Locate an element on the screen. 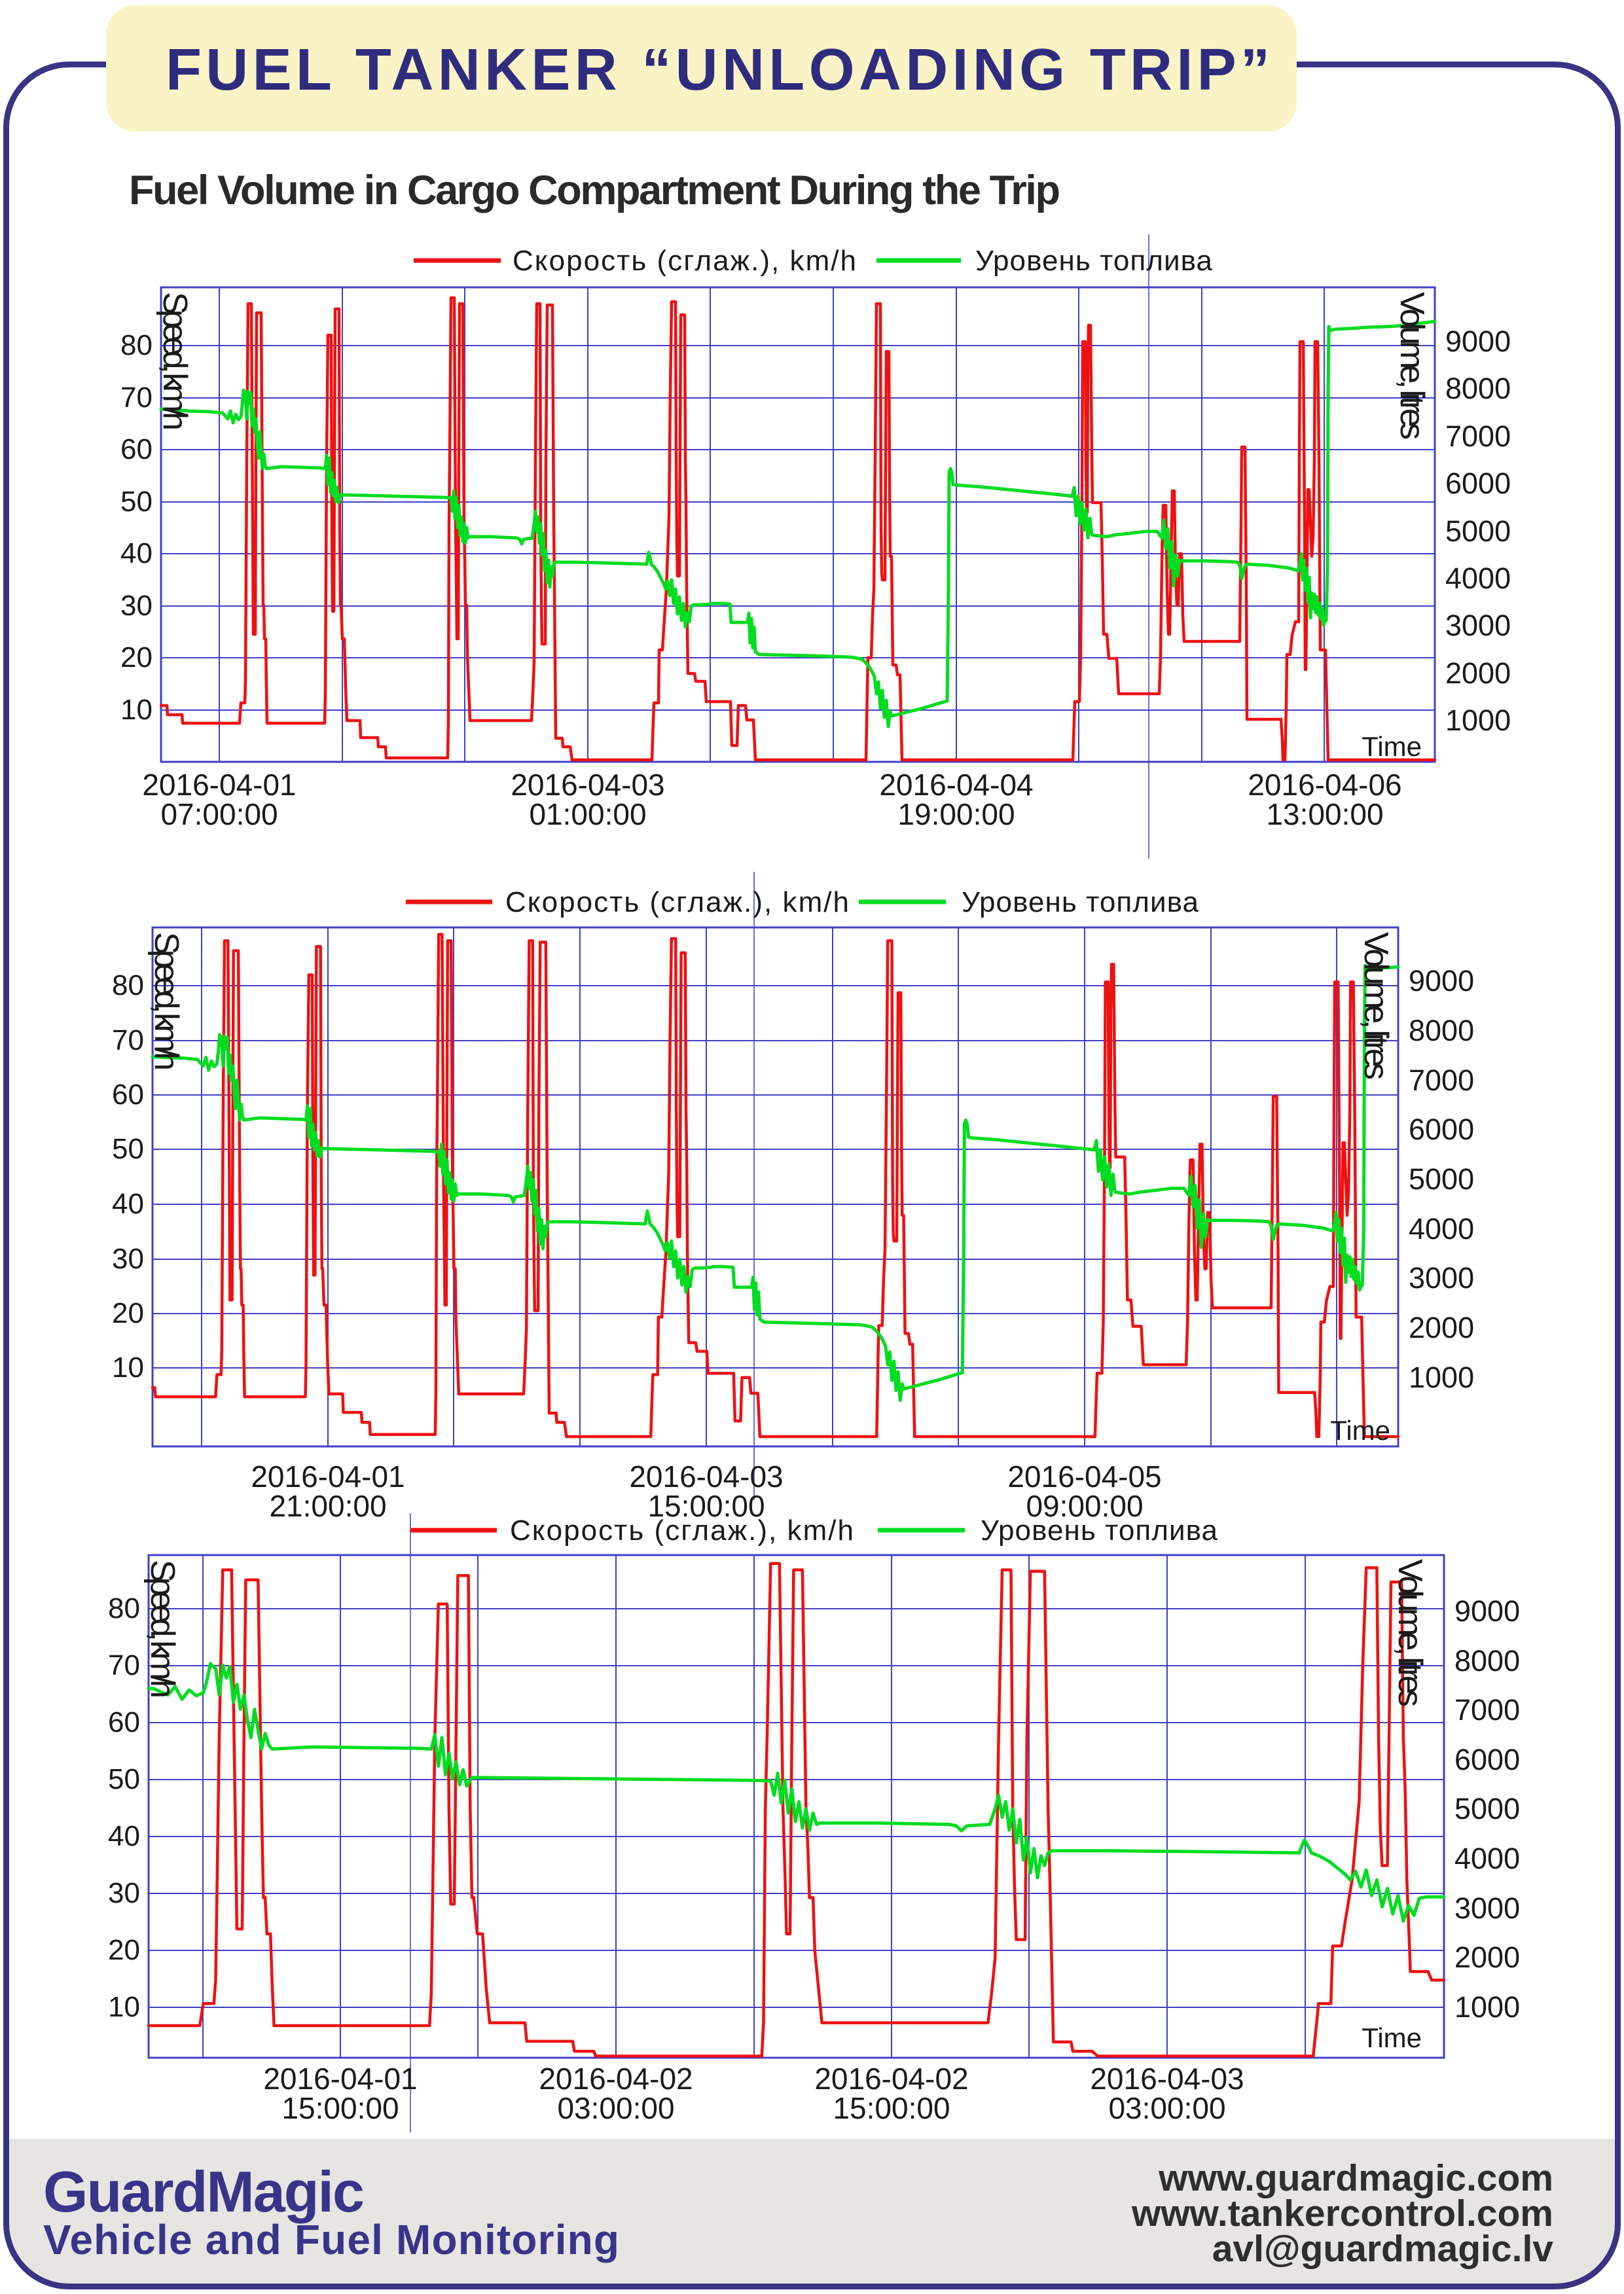 This screenshot has width=1624, height=2294. svg-text: 07:00:00 is located at coordinates (219, 814).